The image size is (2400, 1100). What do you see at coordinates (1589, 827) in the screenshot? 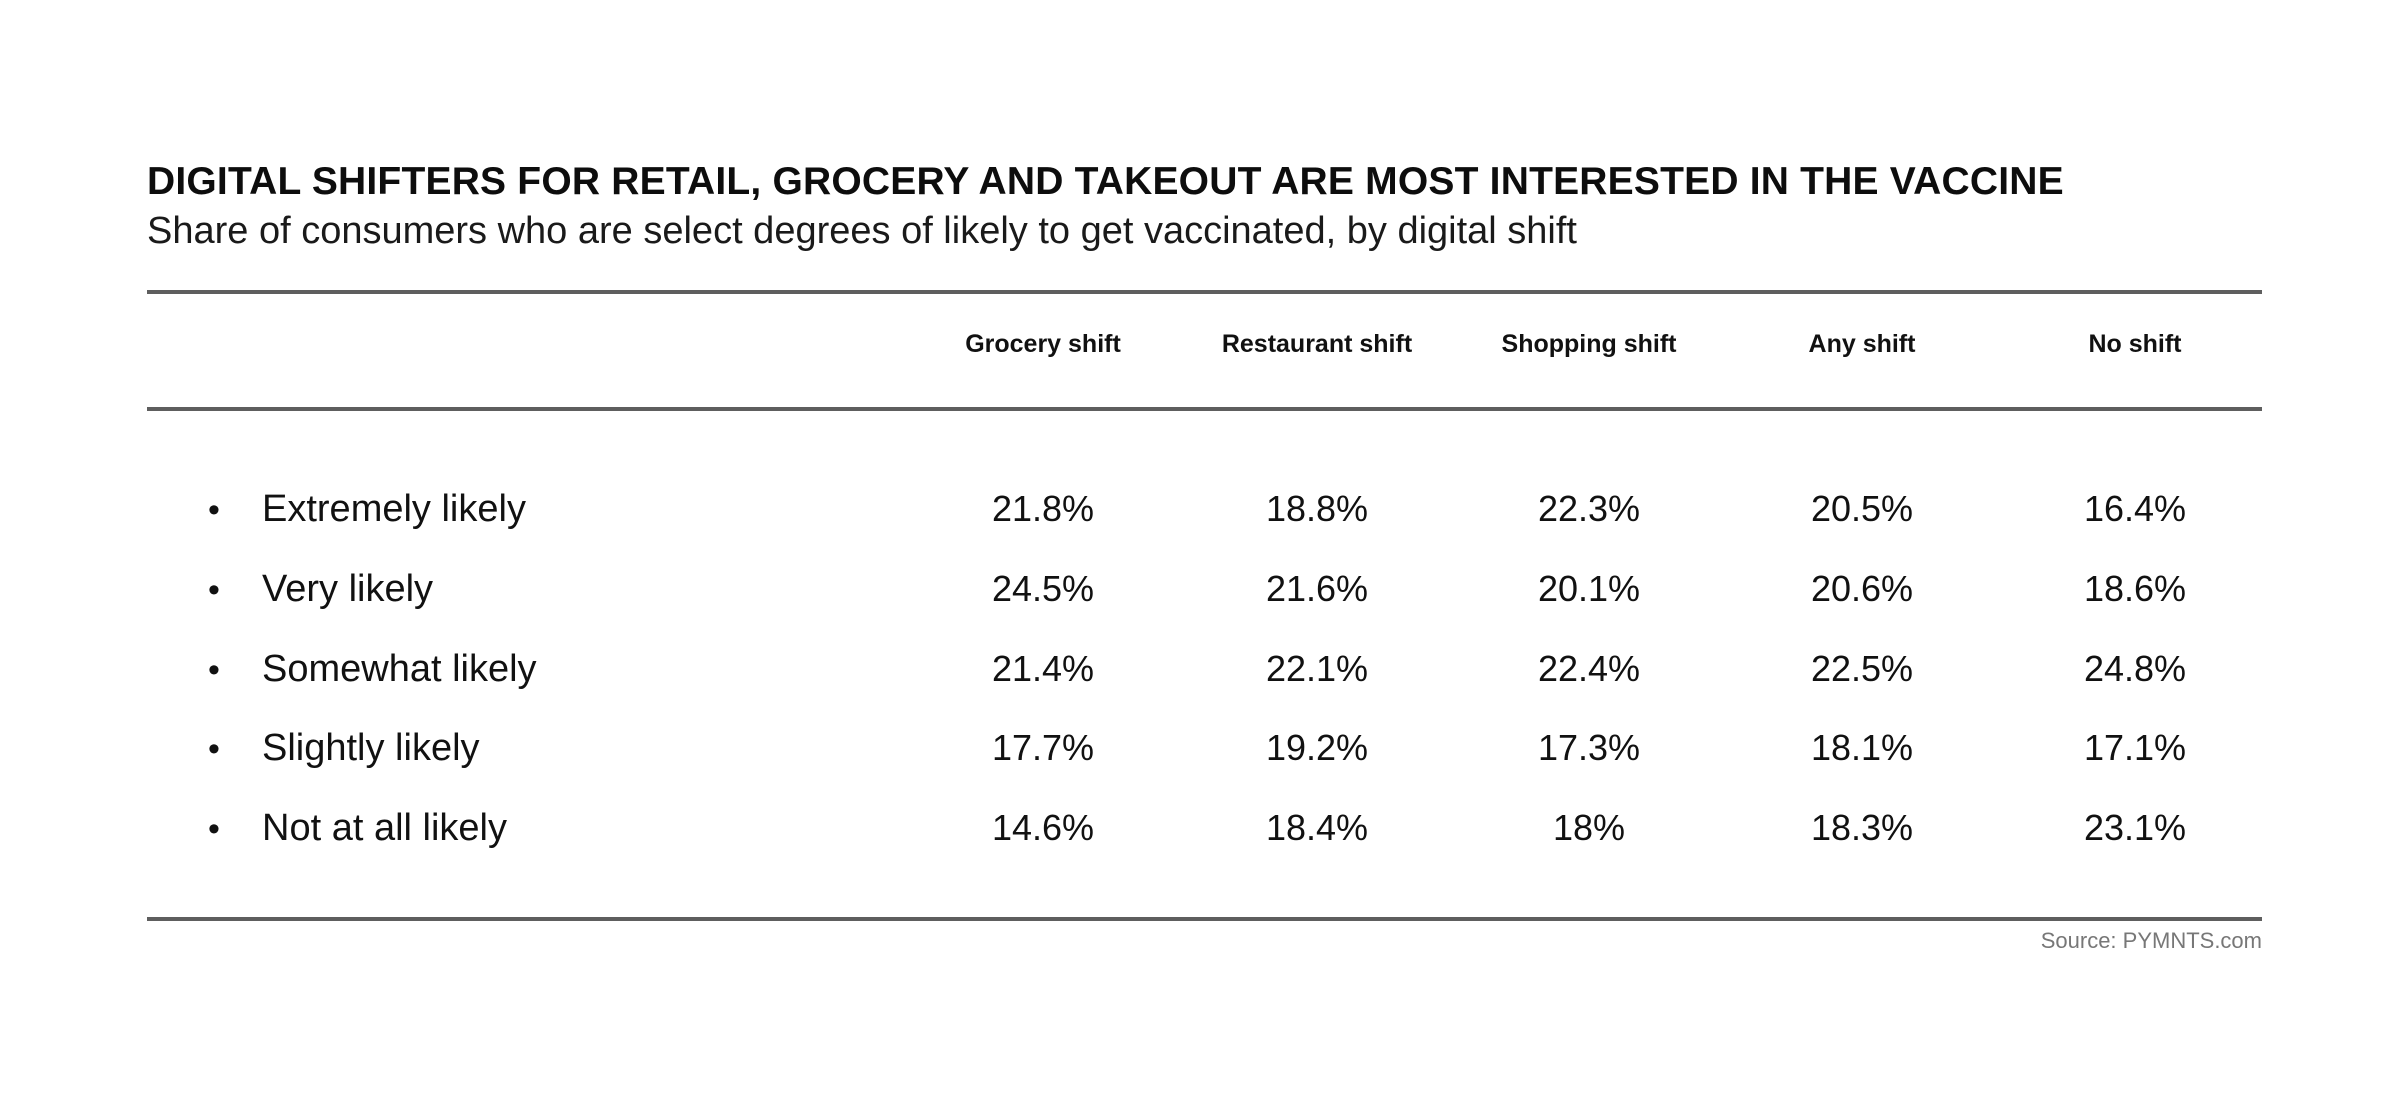
I see `table-cell: 18%` at bounding box center [1589, 827].